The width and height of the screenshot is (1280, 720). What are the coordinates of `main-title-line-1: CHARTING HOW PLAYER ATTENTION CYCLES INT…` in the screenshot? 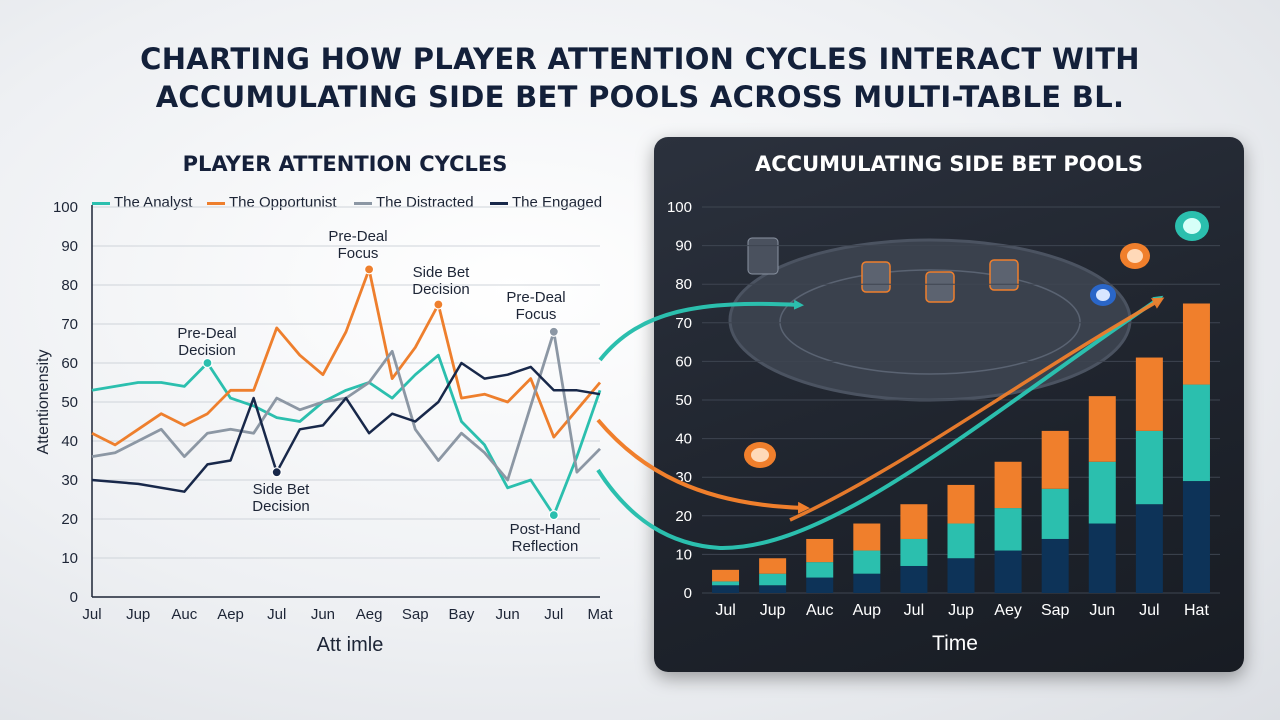 It's located at (640, 59).